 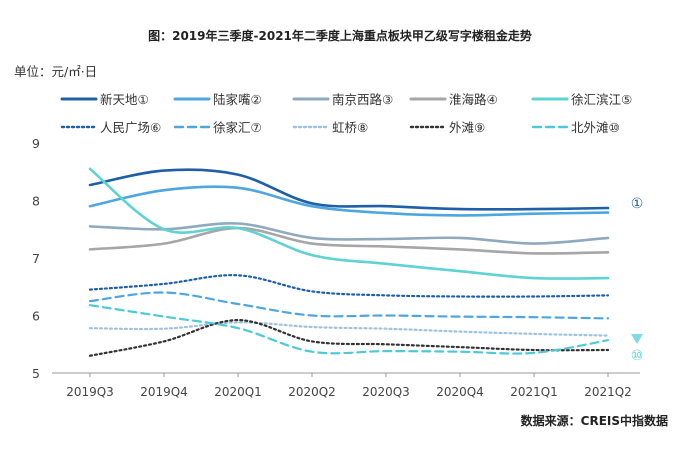 What do you see at coordinates (36, 143) in the screenshot?
I see `y-tick-label: 9` at bounding box center [36, 143].